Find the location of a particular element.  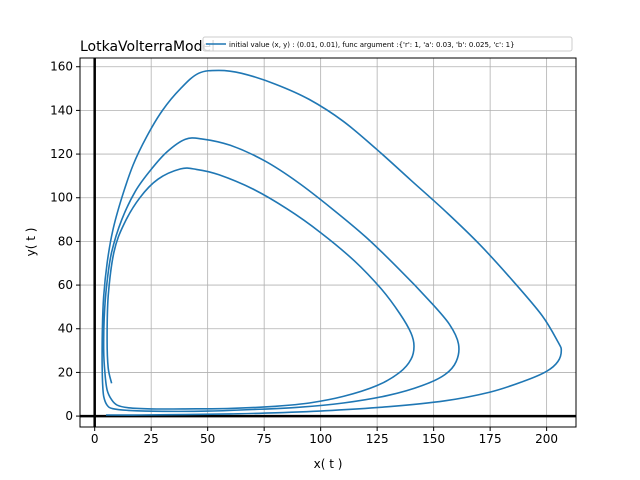

y-tick-label: 40 is located at coordinates (65, 329).